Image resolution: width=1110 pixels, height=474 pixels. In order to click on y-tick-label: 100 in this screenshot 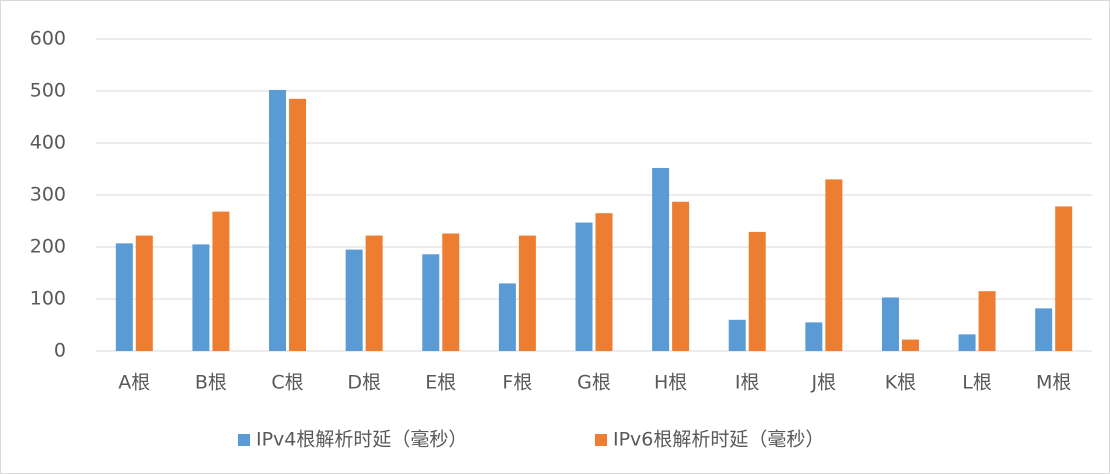, I will do `click(48, 299)`.